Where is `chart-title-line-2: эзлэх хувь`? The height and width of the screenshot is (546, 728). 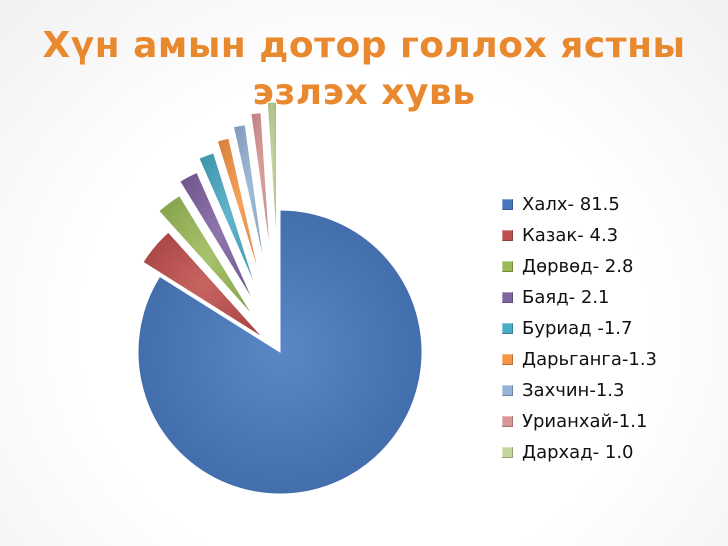 chart-title-line-2: эзлэх хувь is located at coordinates (364, 92).